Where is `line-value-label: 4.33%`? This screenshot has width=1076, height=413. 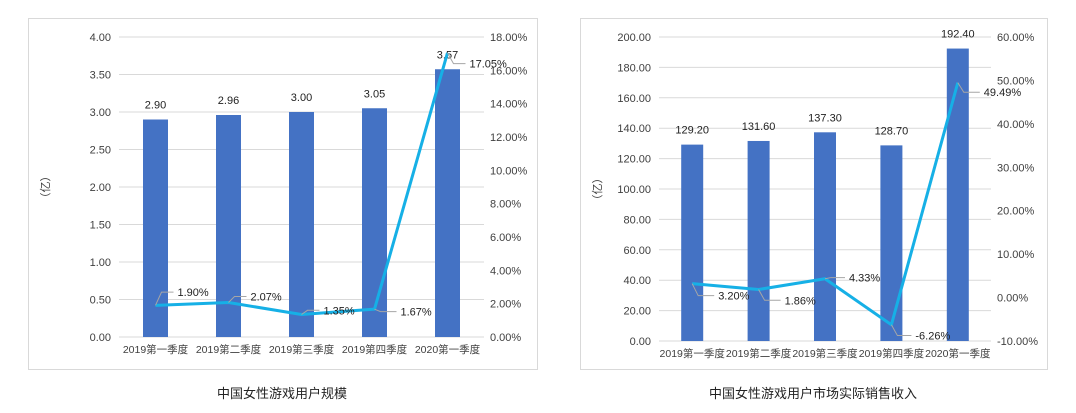
line-value-label: 4.33% is located at coordinates (864, 279).